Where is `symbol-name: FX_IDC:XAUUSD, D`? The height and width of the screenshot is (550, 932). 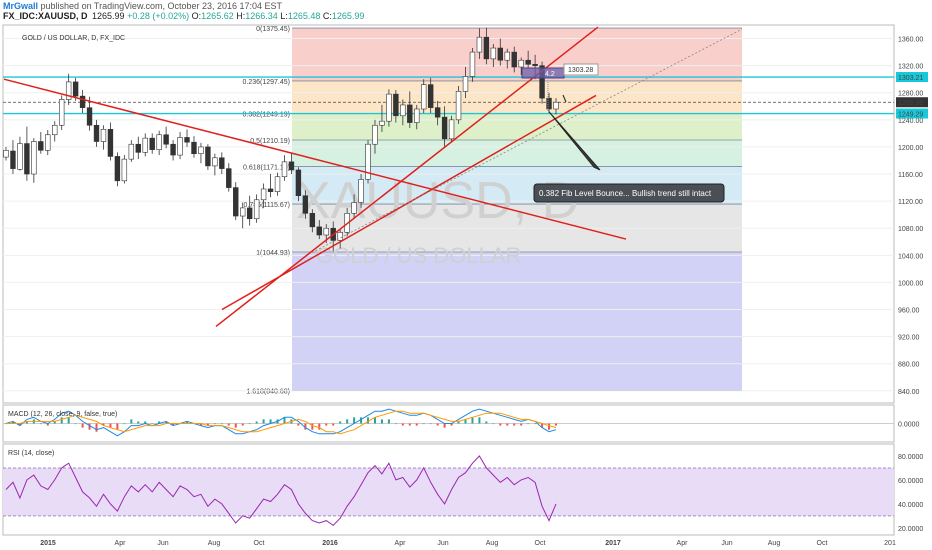 symbol-name: FX_IDC:XAUUSD, D is located at coordinates (45, 16).